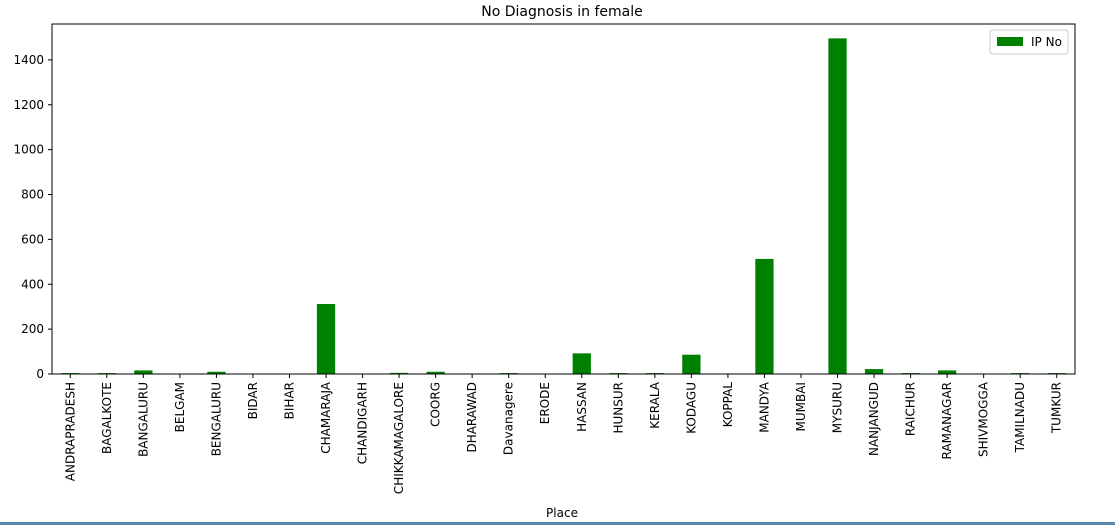 The height and width of the screenshot is (525, 1115). What do you see at coordinates (32, 329) in the screenshot?
I see `y-tick-label: 200` at bounding box center [32, 329].